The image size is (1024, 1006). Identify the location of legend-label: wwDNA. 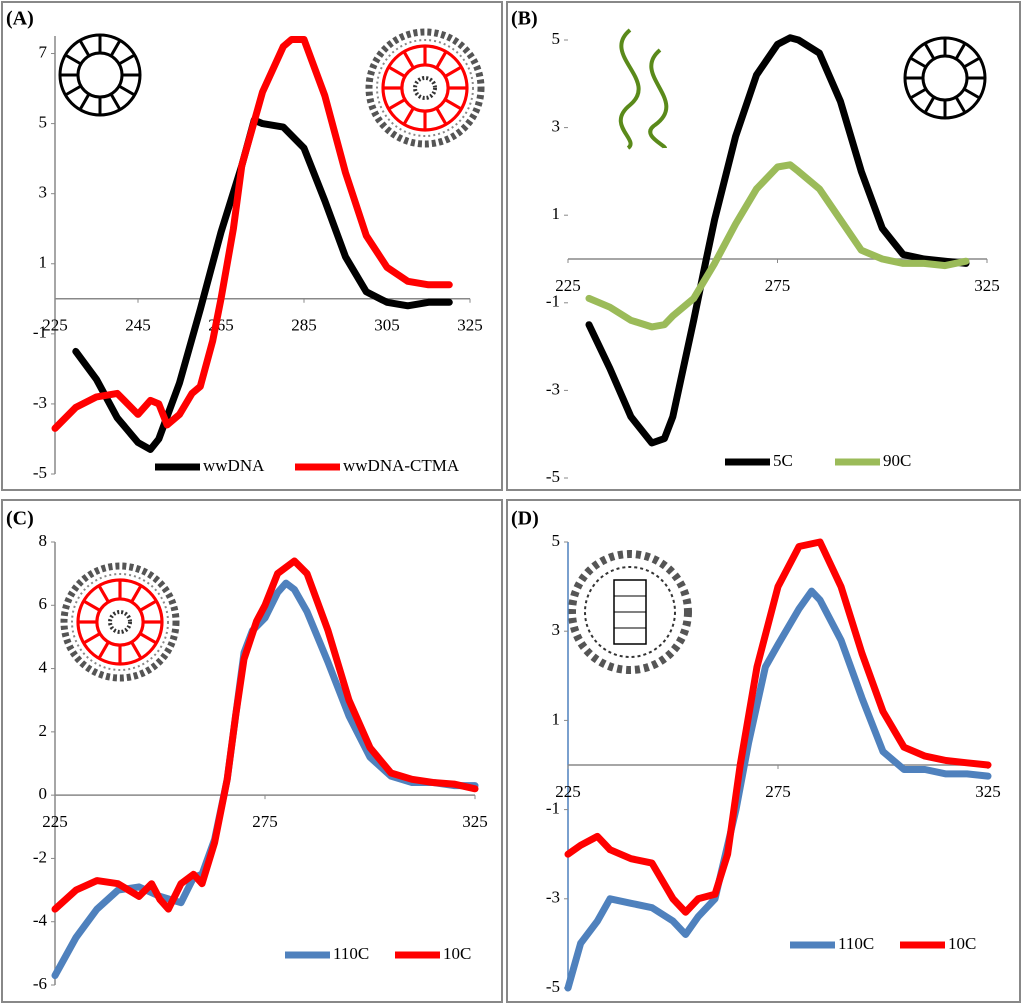
(234, 465).